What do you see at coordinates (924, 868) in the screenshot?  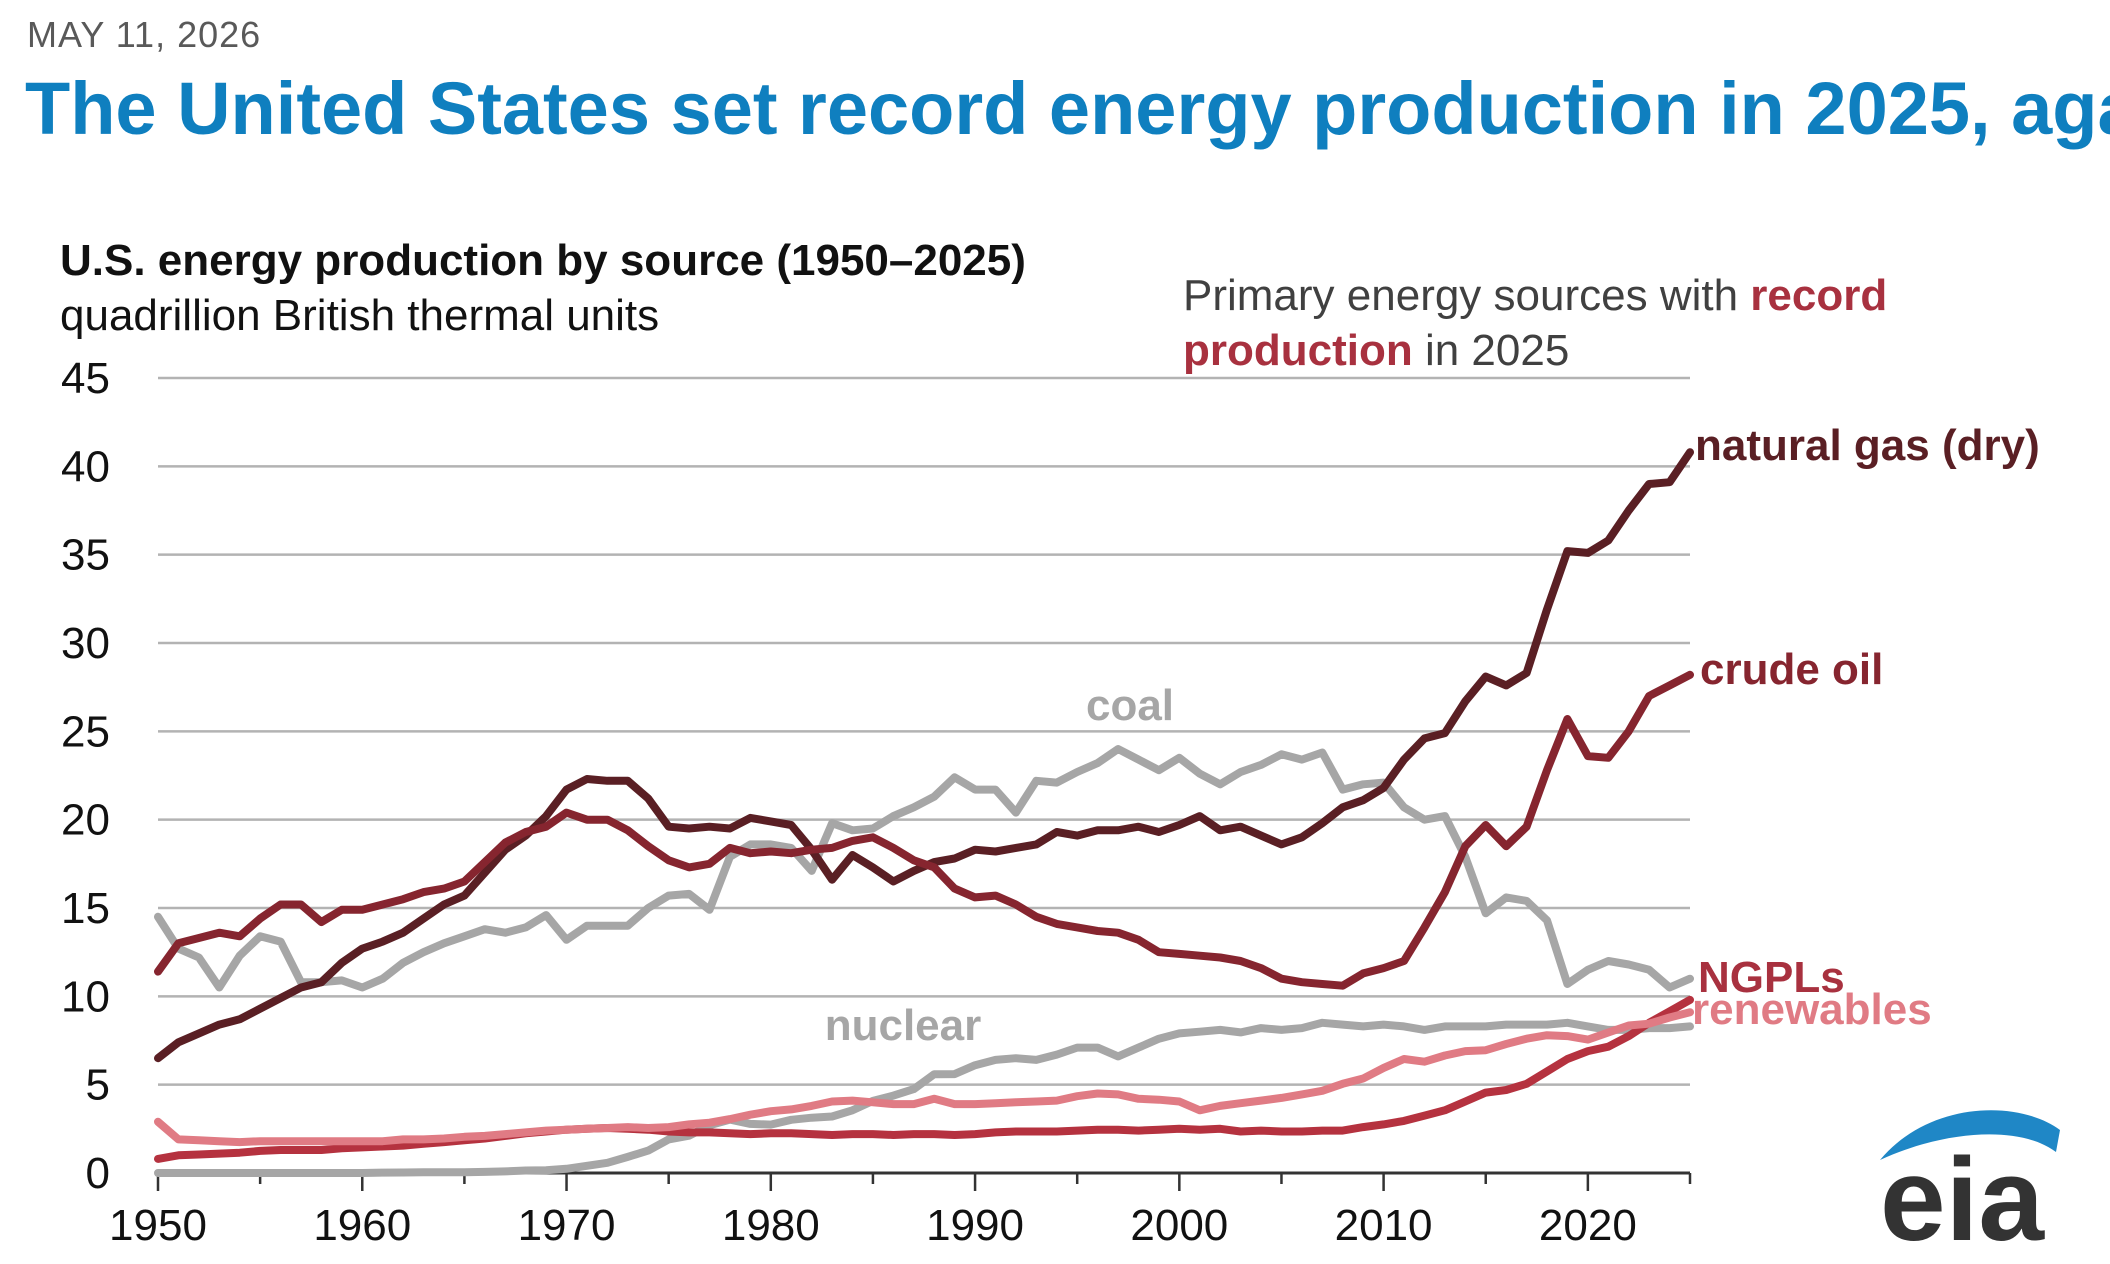 I see `series-line-coal` at bounding box center [924, 868].